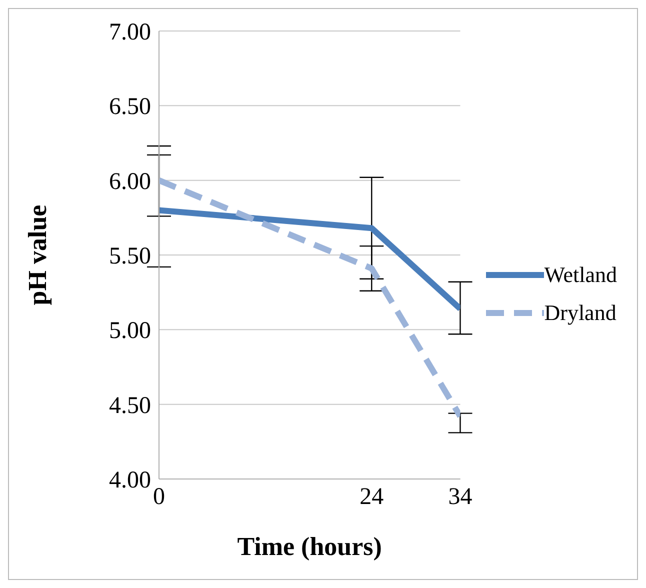 Image resolution: width=646 pixels, height=588 pixels. I want to click on y-tick-label: 6.50, so click(130, 107).